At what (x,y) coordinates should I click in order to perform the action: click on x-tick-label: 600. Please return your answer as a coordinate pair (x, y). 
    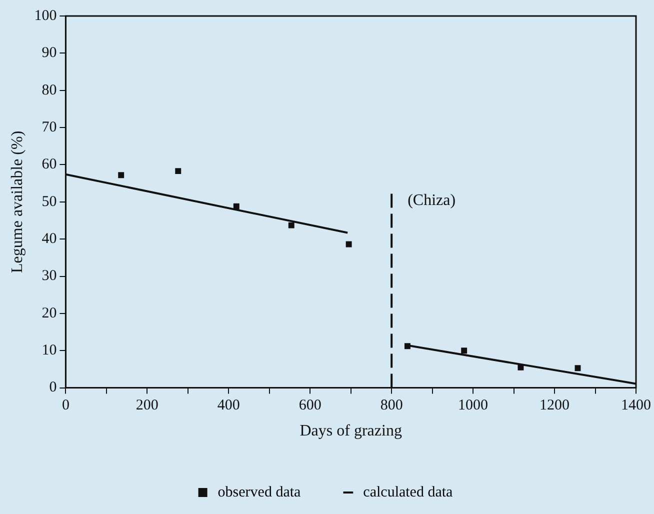
    Looking at the image, I should click on (310, 406).